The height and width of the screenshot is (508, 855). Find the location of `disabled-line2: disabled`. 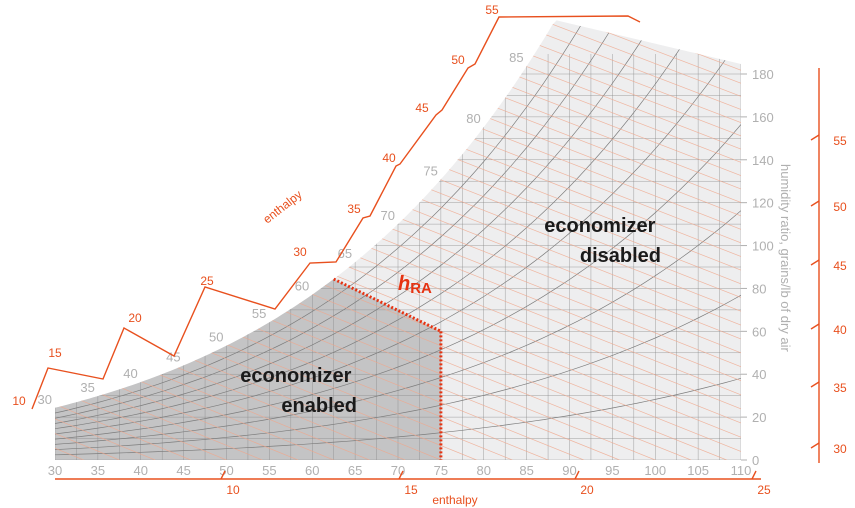

disabled-line2: disabled is located at coordinates (620, 256).